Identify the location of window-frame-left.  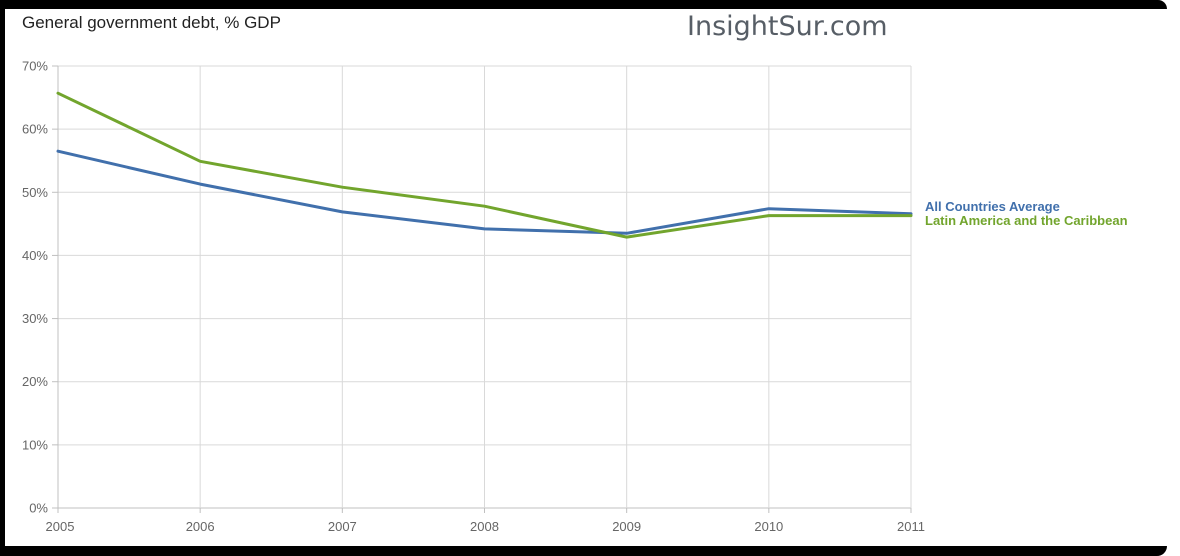
(2, 278).